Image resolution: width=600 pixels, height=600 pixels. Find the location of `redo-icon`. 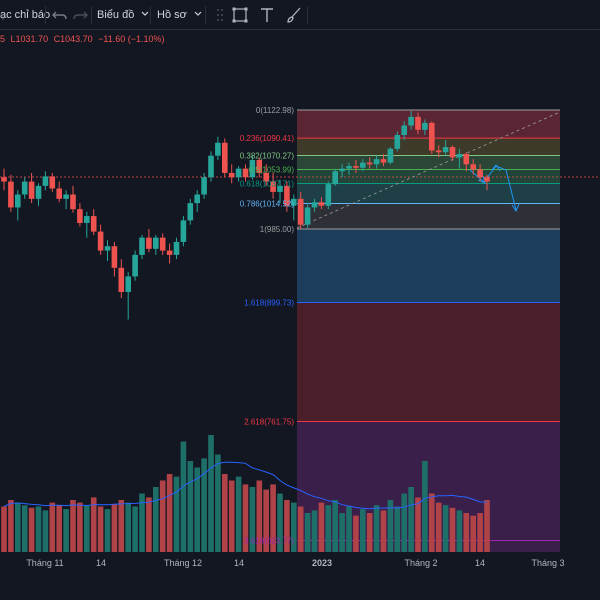

redo-icon is located at coordinates (80, 15).